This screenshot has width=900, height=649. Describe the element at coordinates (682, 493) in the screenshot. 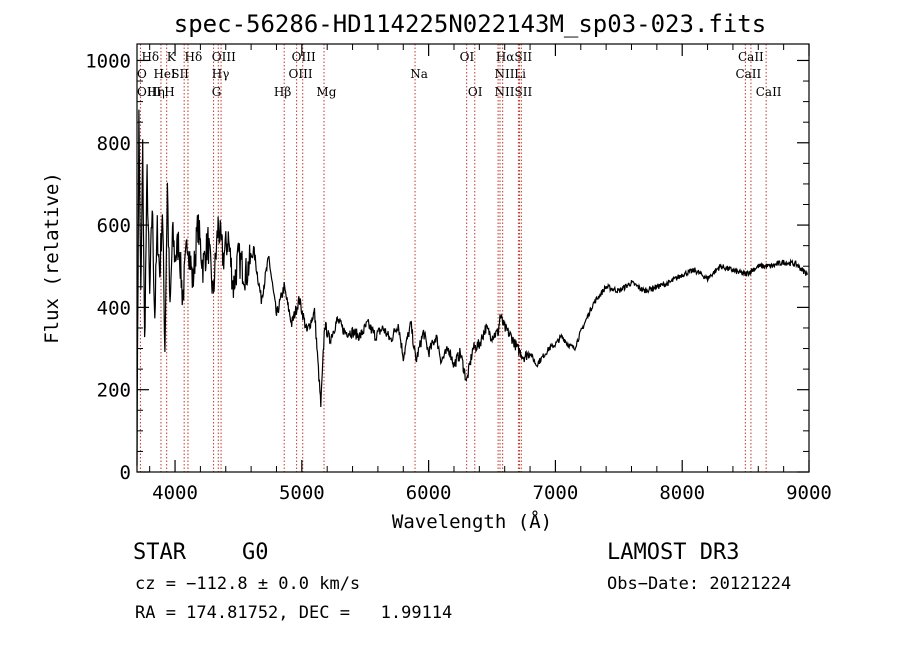

I see `x-tick-label: 8000` at that location.